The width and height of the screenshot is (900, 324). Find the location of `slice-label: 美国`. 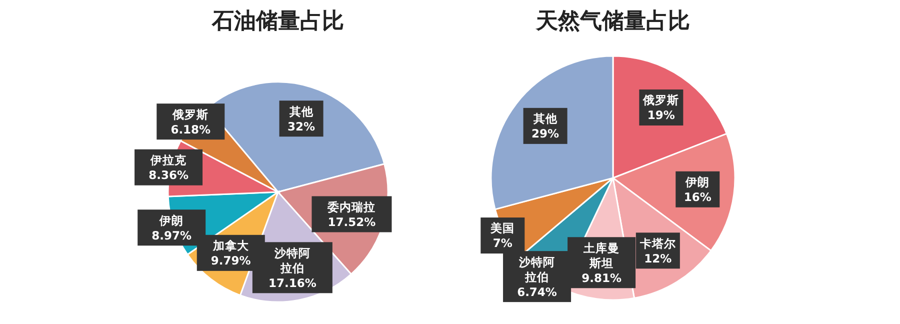

slice-label: 美国 is located at coordinates (502, 228).